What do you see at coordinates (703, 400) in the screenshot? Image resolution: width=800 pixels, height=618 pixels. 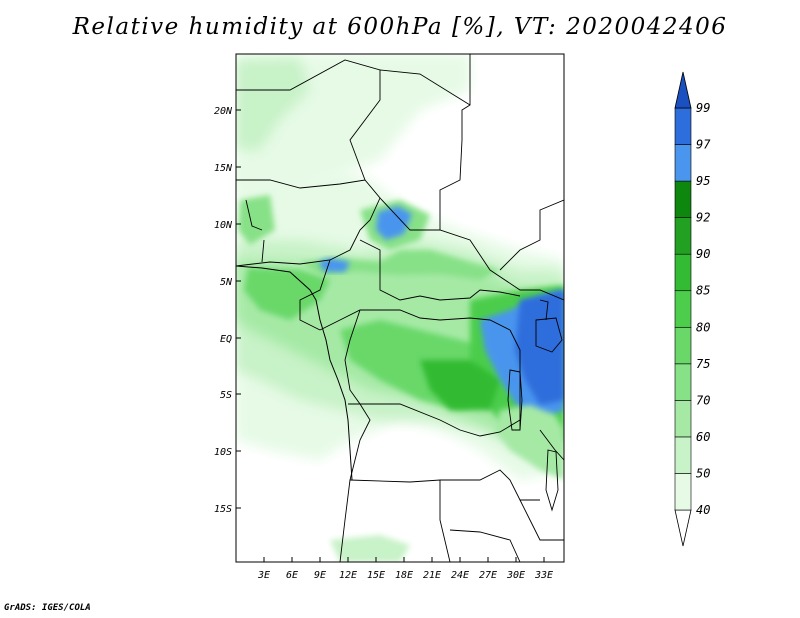 I see `colorbar-level-label: 70` at bounding box center [703, 400].